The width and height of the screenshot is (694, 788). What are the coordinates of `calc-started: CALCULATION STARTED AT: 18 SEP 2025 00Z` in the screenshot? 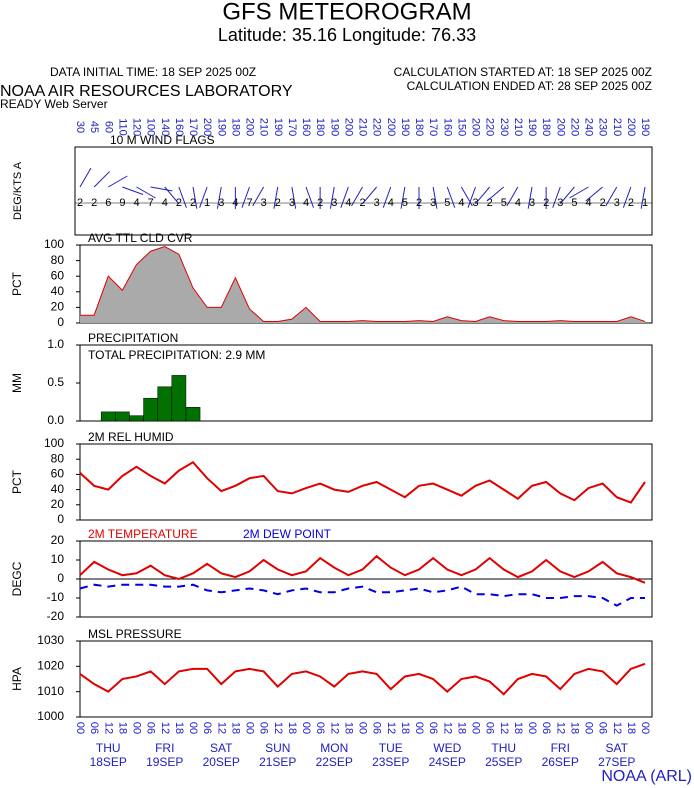 It's located at (523, 72).